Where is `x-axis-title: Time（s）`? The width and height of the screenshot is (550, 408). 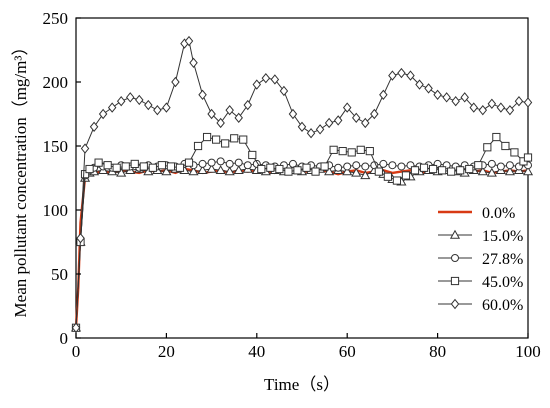
x-axis-title: Time（s） is located at coordinates (302, 384).